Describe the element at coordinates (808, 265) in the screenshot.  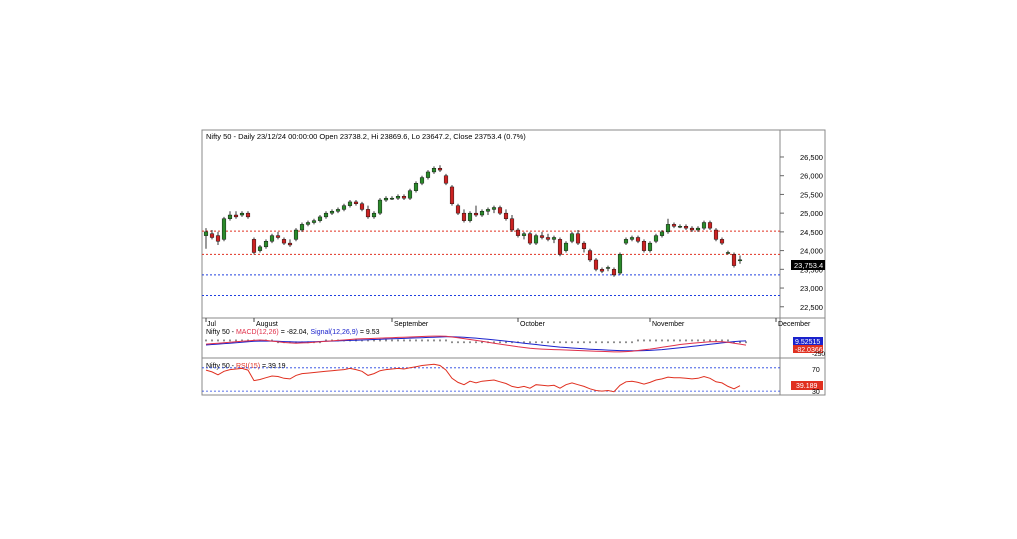
I see `last-price-label: 23,753.4` at that location.